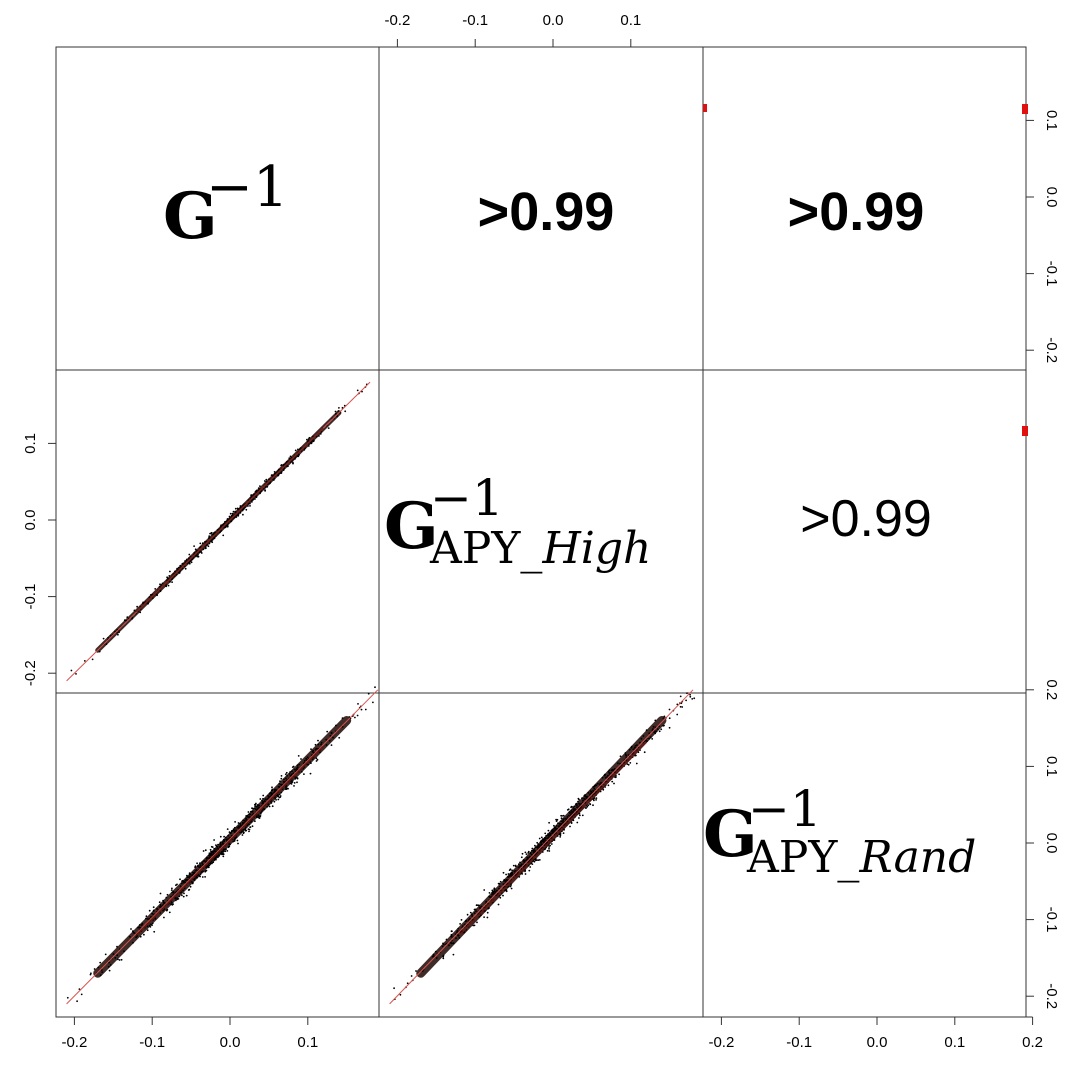 This screenshot has height=1069, width=1074. I want to click on axis-left-middle: 0.1 0.0 -0.1 -0.2, so click(39, 559).